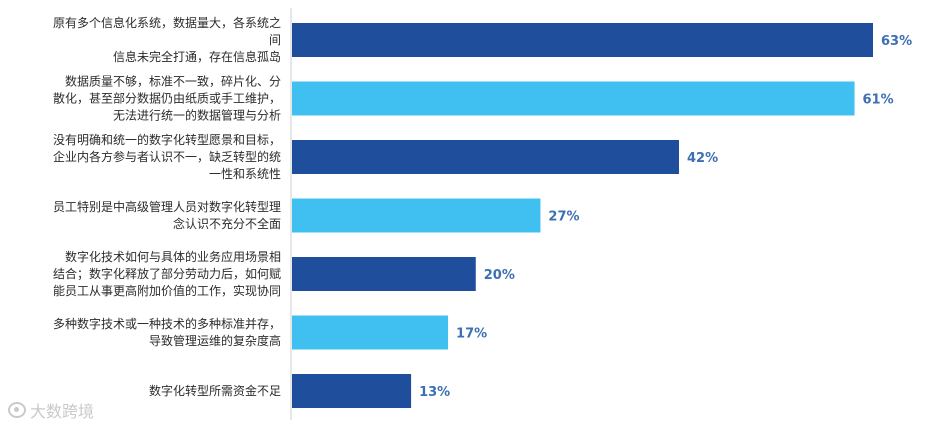 This screenshot has height=427, width=935. I want to click on category-label-line: 没有明确和统一的数字化转型愿景和目标，, so click(167, 139).